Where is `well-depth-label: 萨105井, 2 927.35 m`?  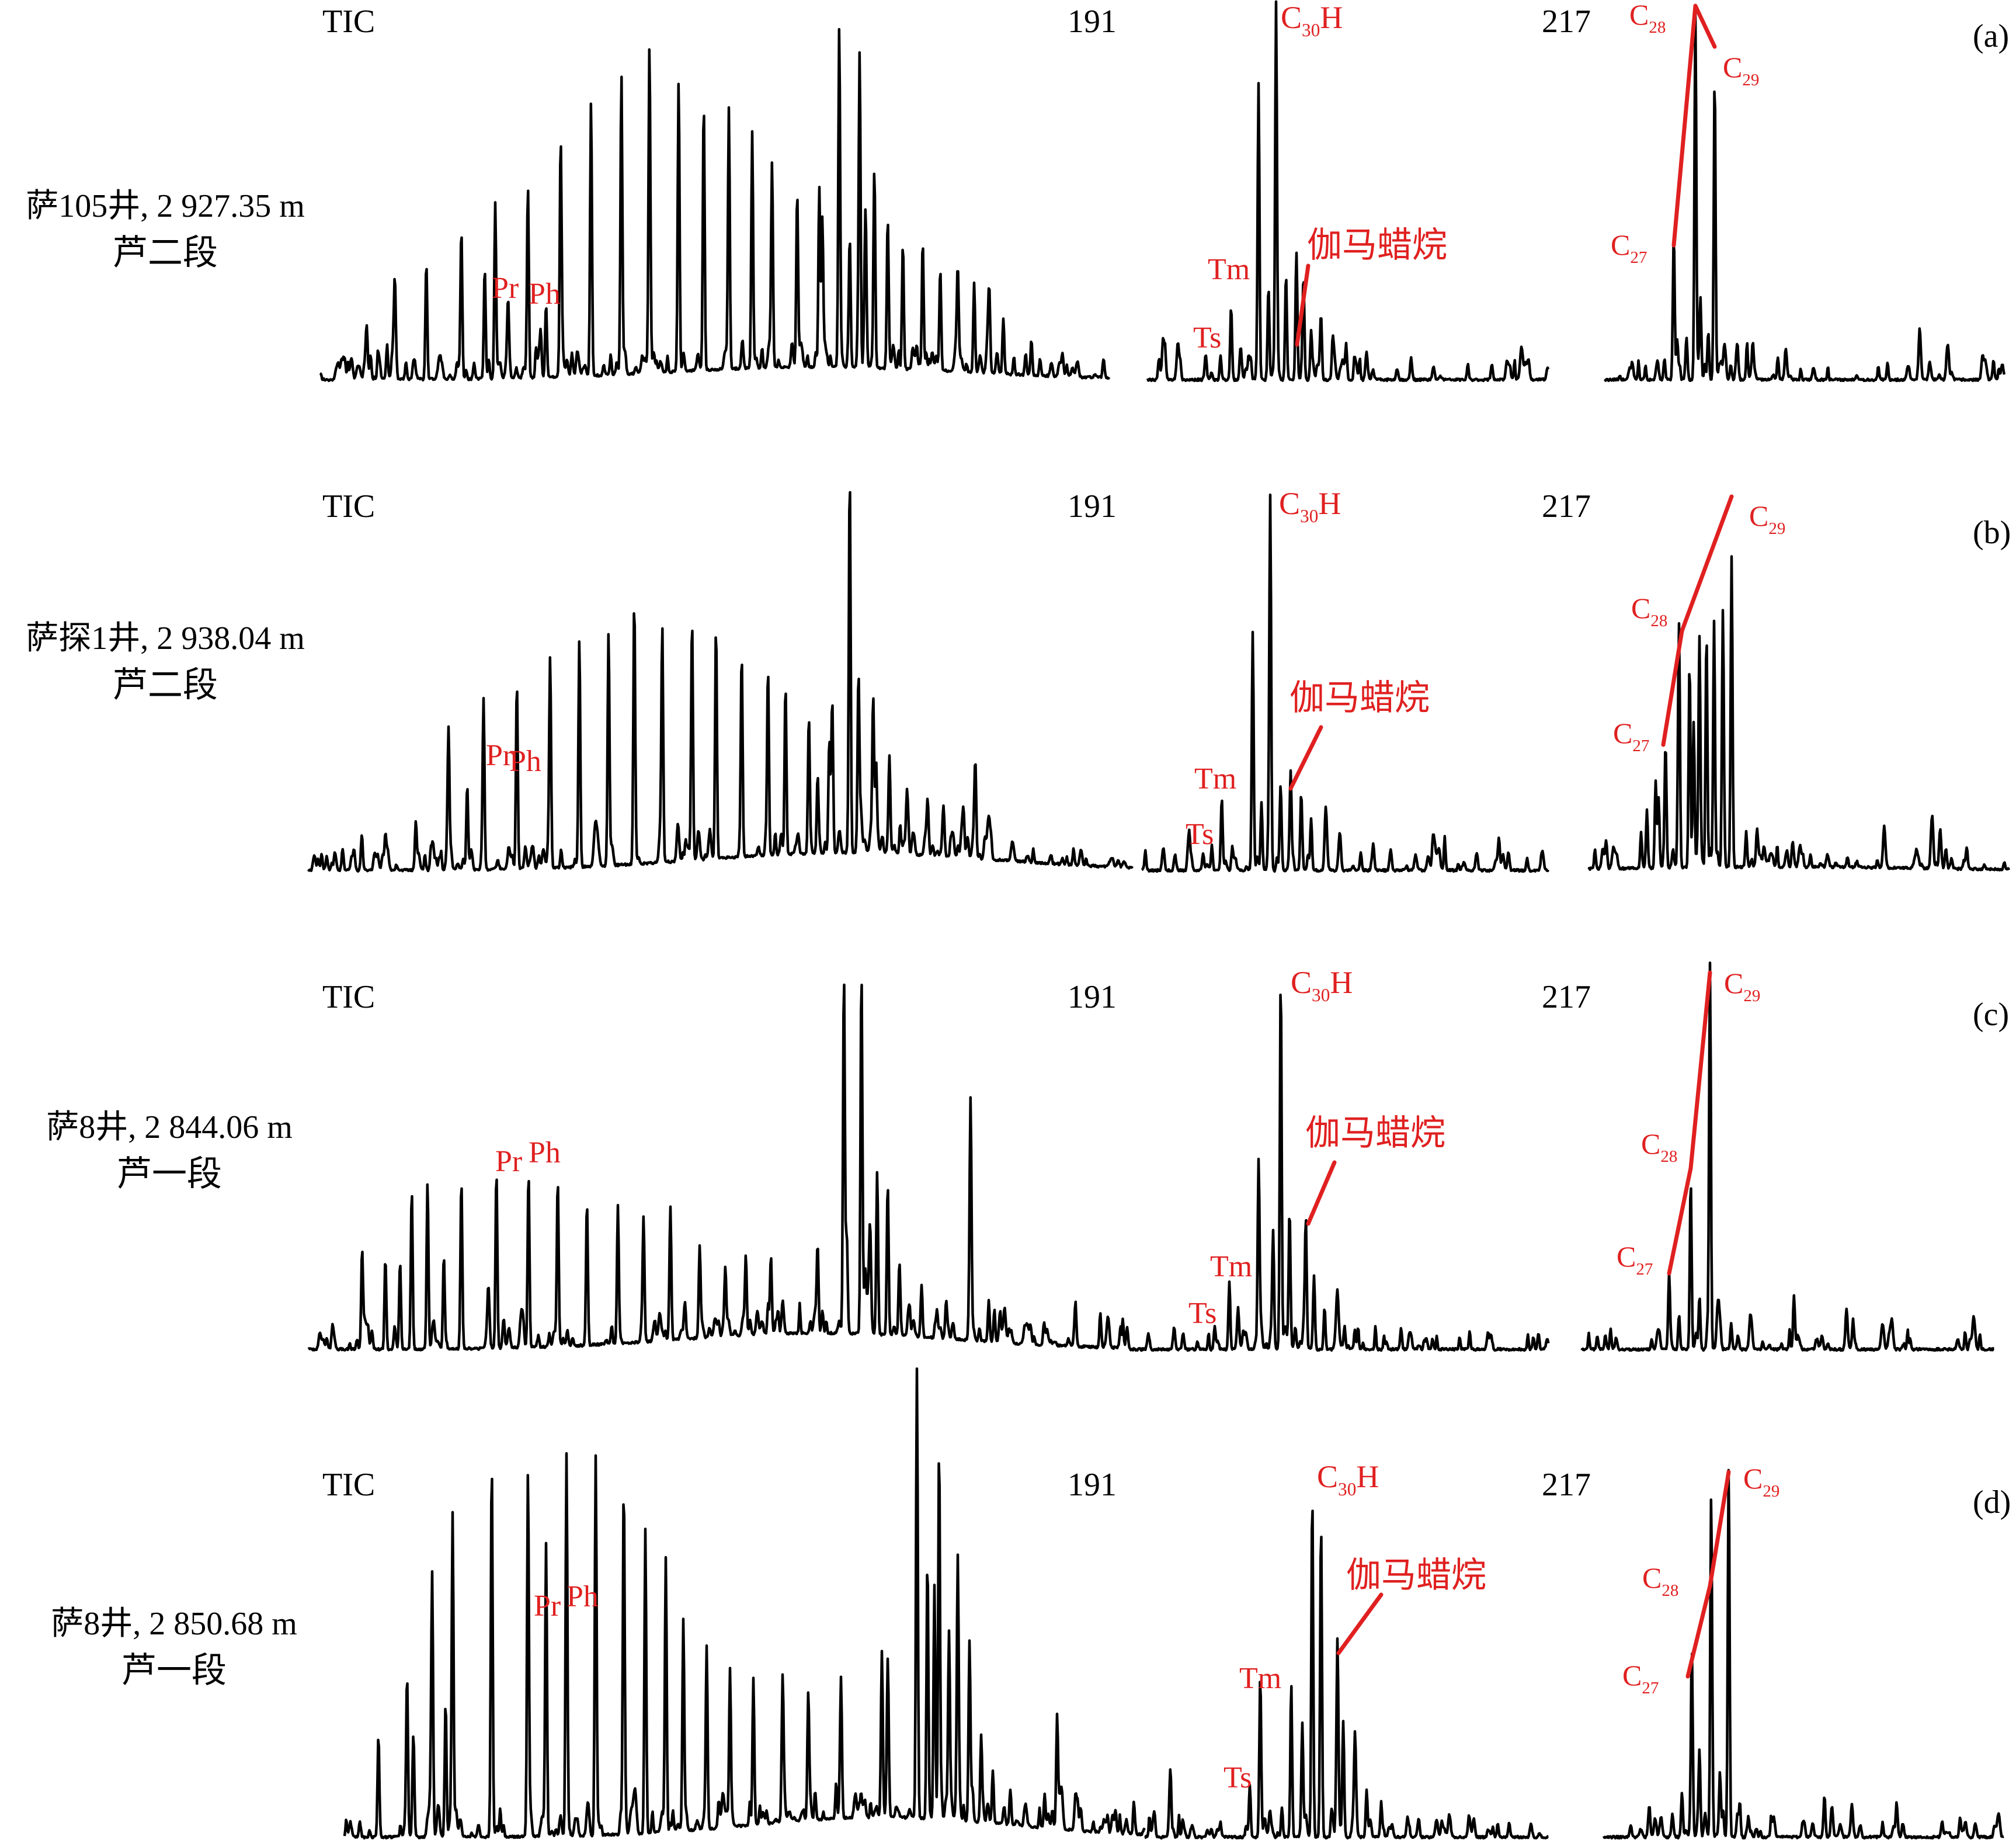
well-depth-label: 萨105井, 2 927.35 m is located at coordinates (165, 206).